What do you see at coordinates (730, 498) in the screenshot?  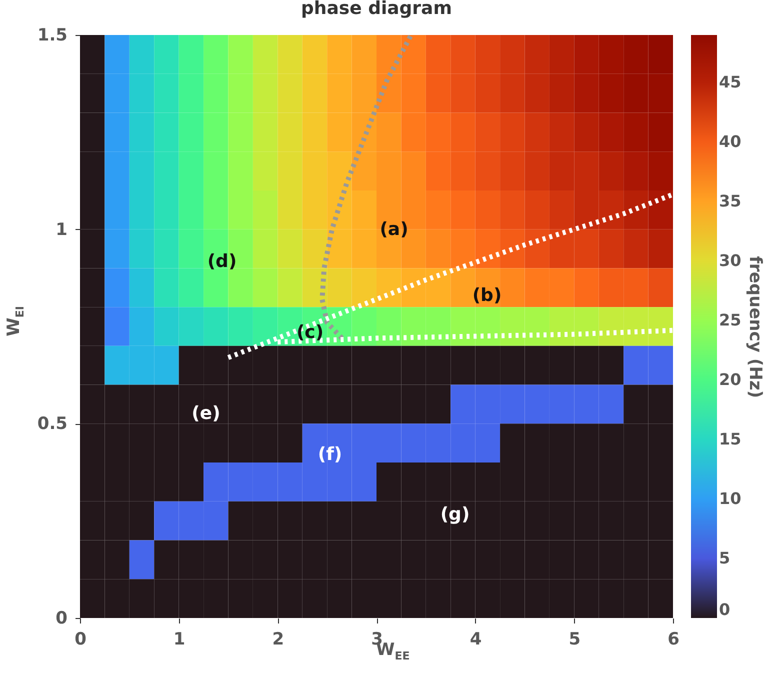 I see `color-bar-label: 10` at bounding box center [730, 498].